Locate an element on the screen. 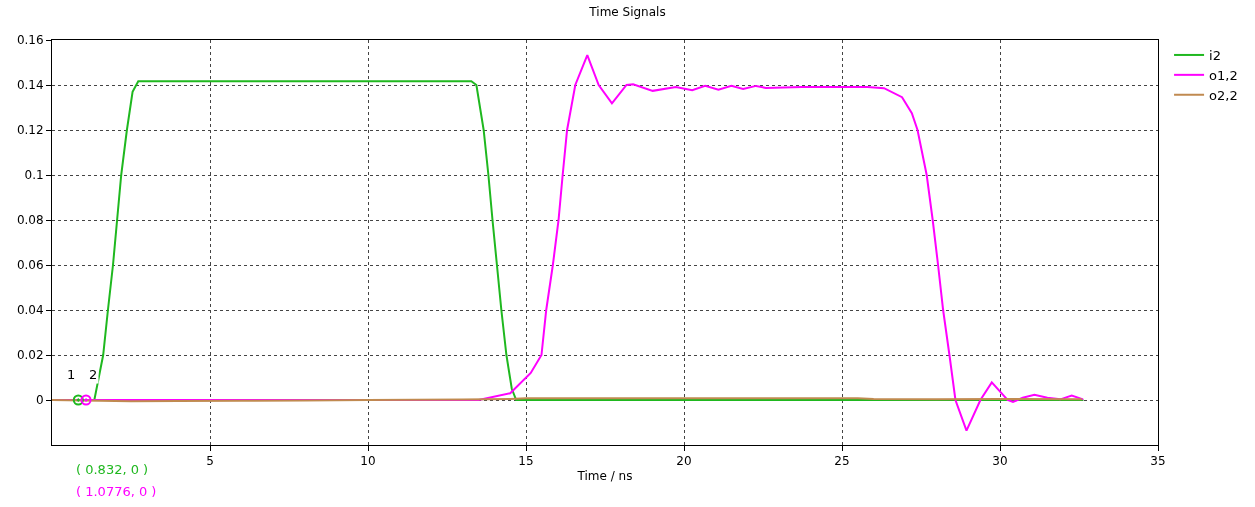 The height and width of the screenshot is (507, 1255). y-tick-label: 0.12 is located at coordinates (30, 130).